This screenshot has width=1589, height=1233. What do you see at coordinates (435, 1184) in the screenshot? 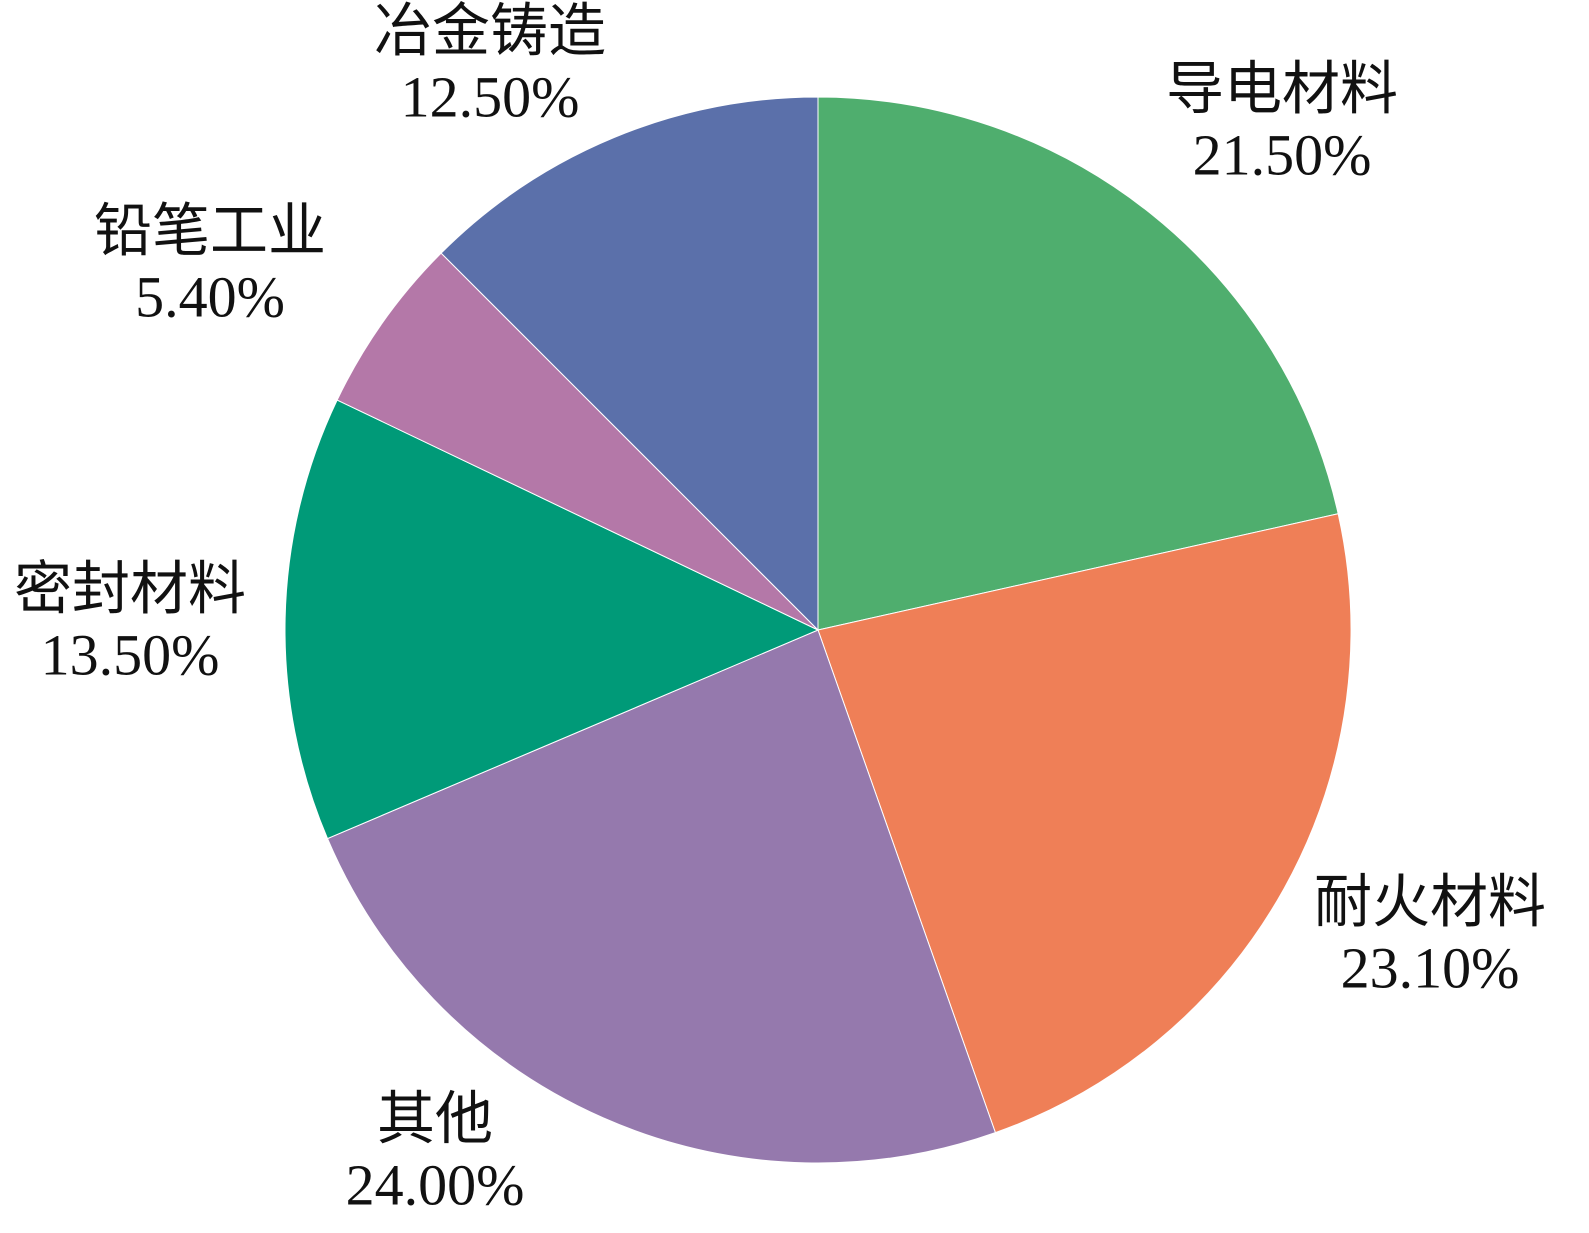
I see `slice-value-label: 24.00%` at bounding box center [435, 1184].